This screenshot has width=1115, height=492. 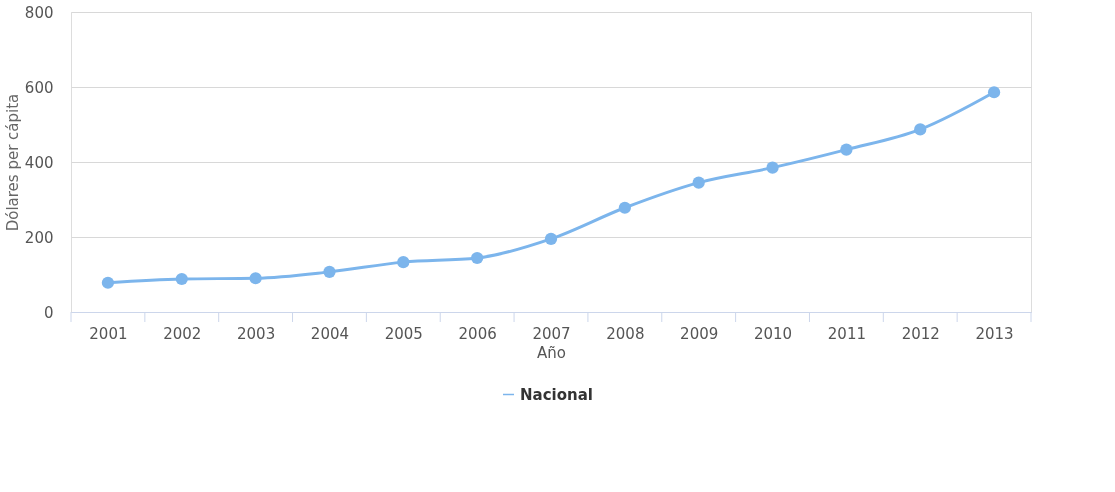 I want to click on x-tick-label: 2013, so click(x=994, y=333).